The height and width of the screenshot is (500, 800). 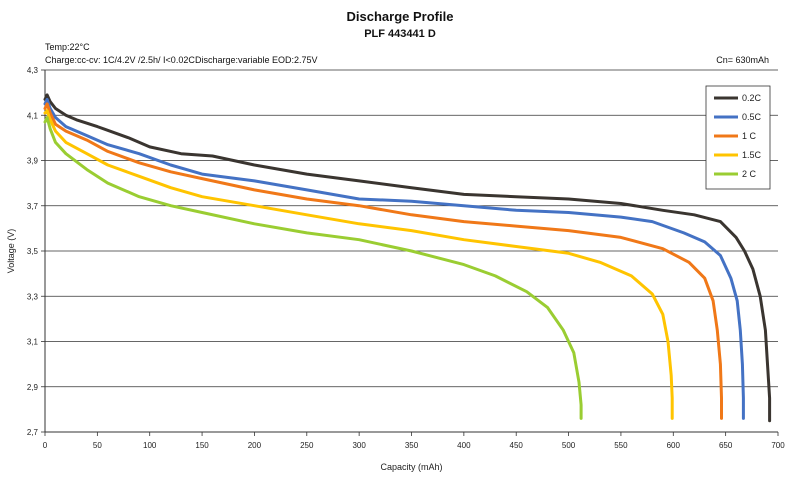 I want to click on legend-label-1: 0.5C, so click(x=752, y=117).